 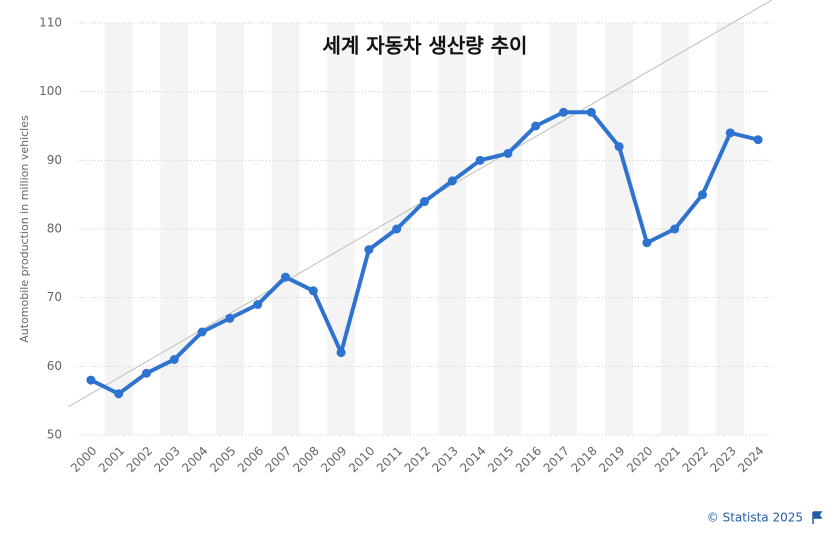 I want to click on x-tick-label: 2001, so click(x=111, y=459).